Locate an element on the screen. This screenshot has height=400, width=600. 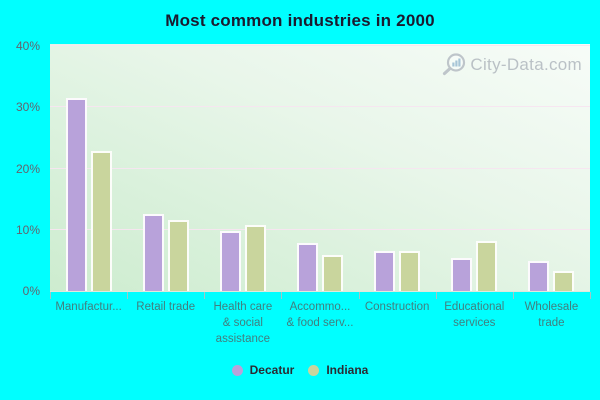
x-category-label-5: Educational services is located at coordinates (474, 315).